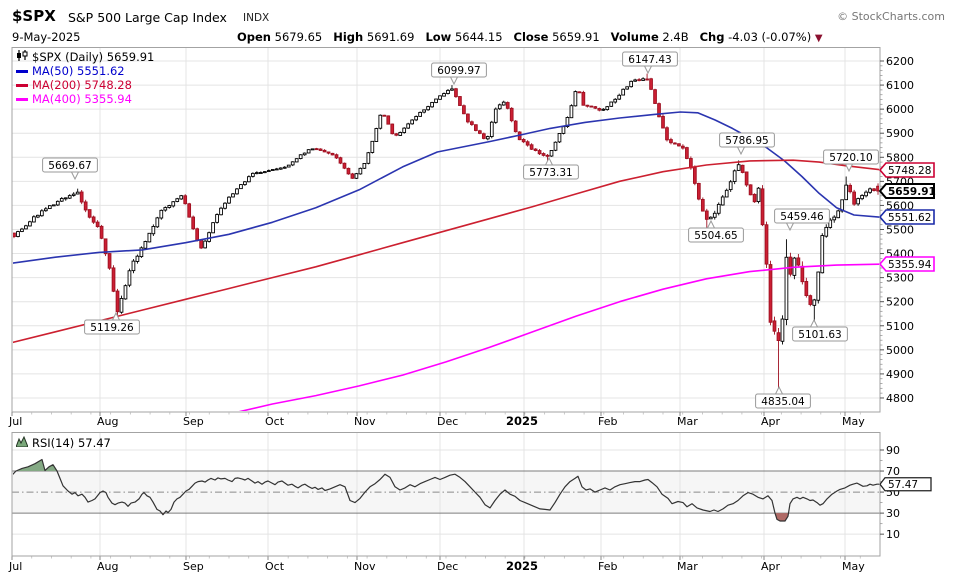 This screenshot has height=582, width=955. What do you see at coordinates (478, 37) in the screenshot?
I see `quote-low-value: 5644.15` at bounding box center [478, 37].